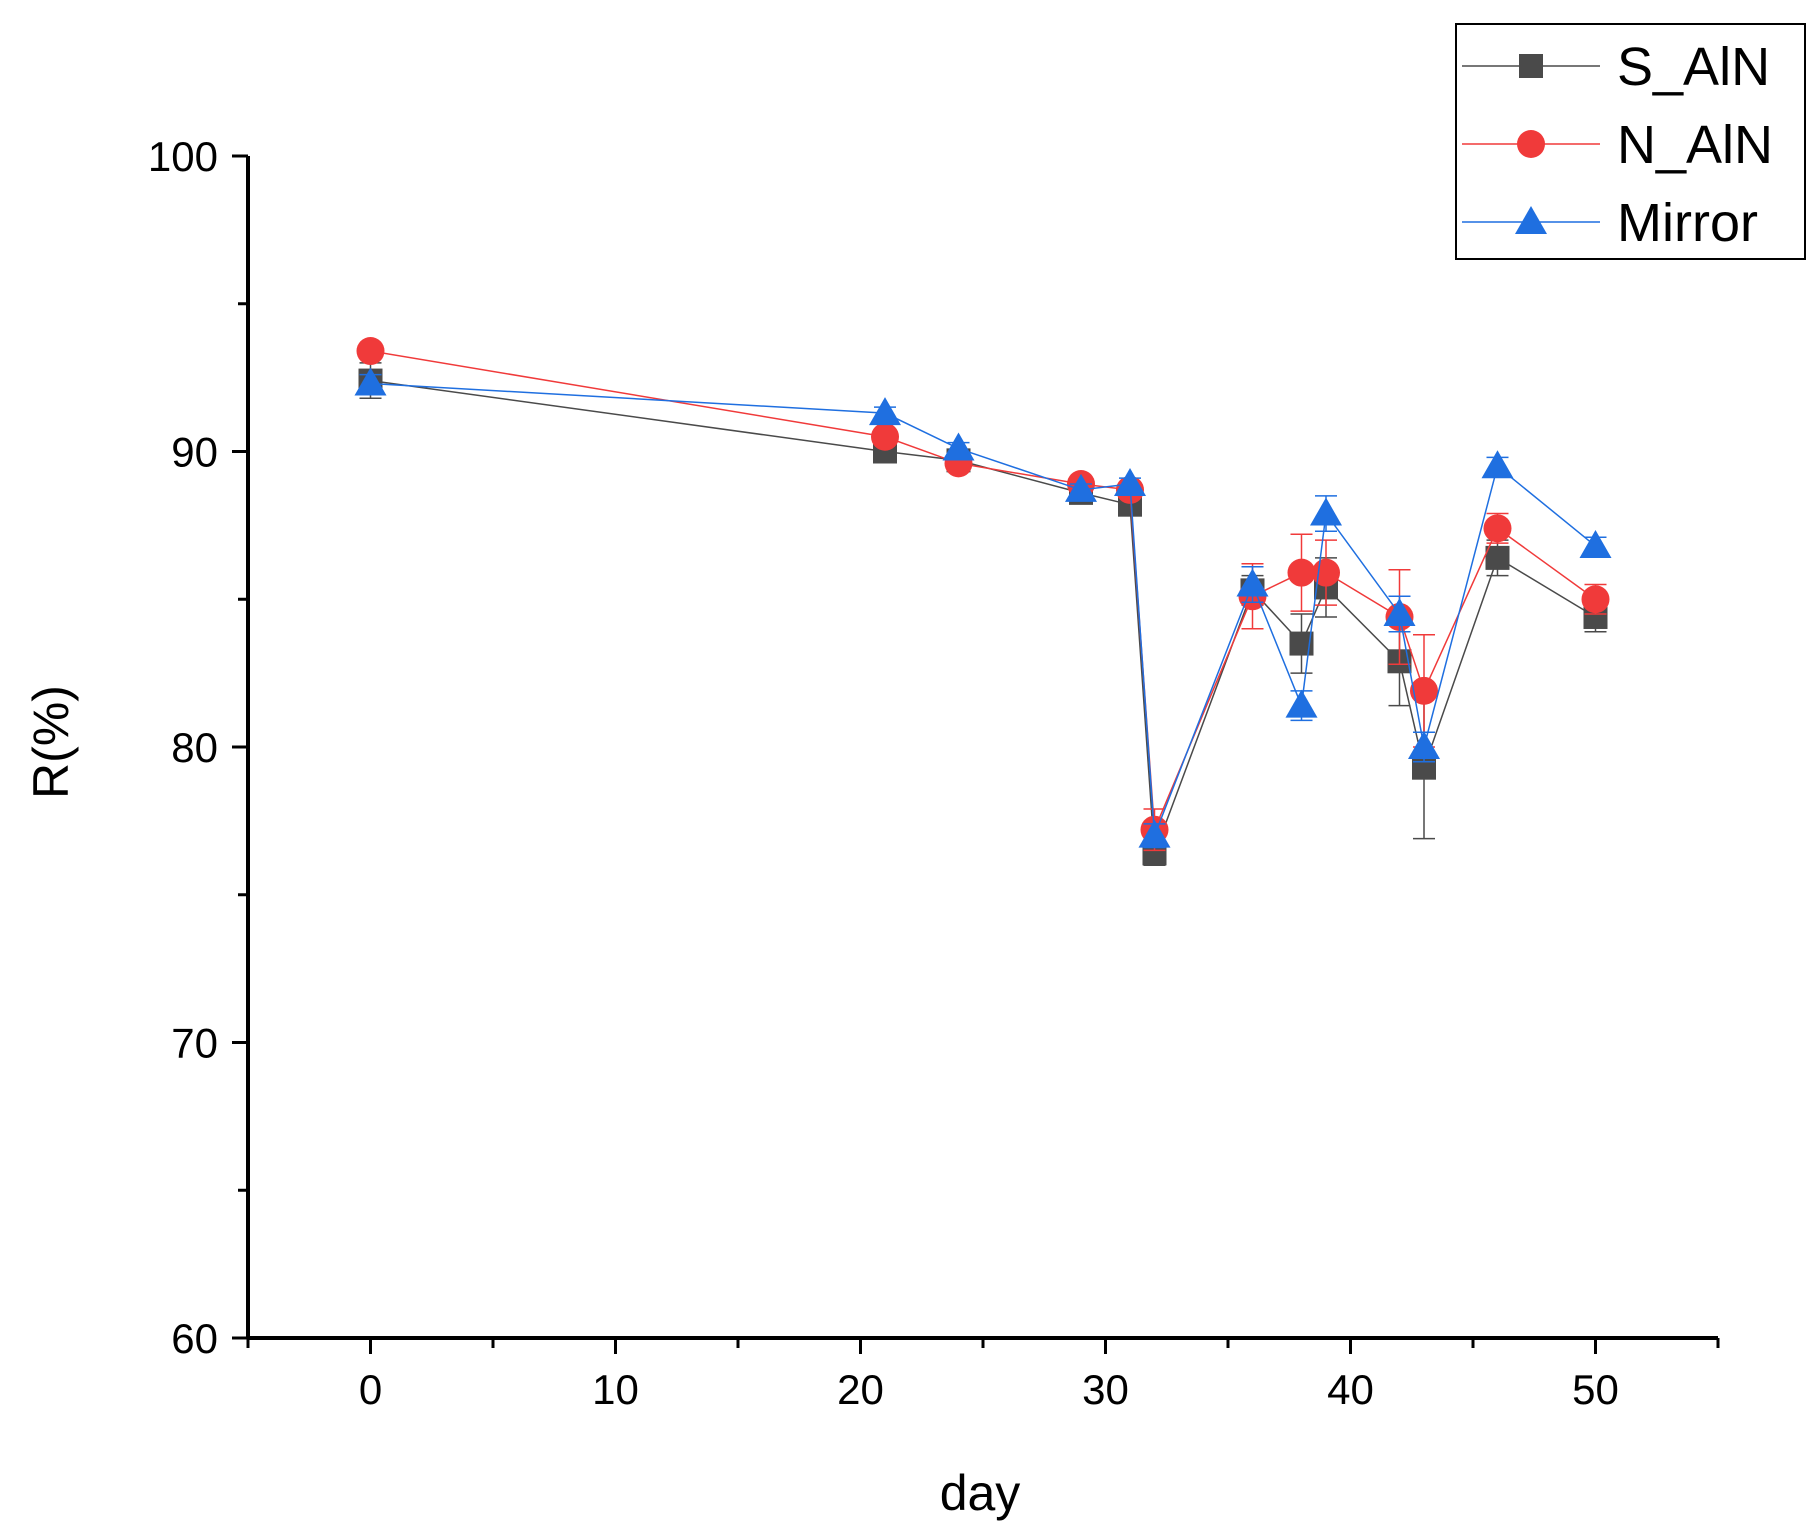  Describe the element at coordinates (983, 1375) in the screenshot. I see `x-axis-ticks: 0 10 20 30 40 50` at that location.